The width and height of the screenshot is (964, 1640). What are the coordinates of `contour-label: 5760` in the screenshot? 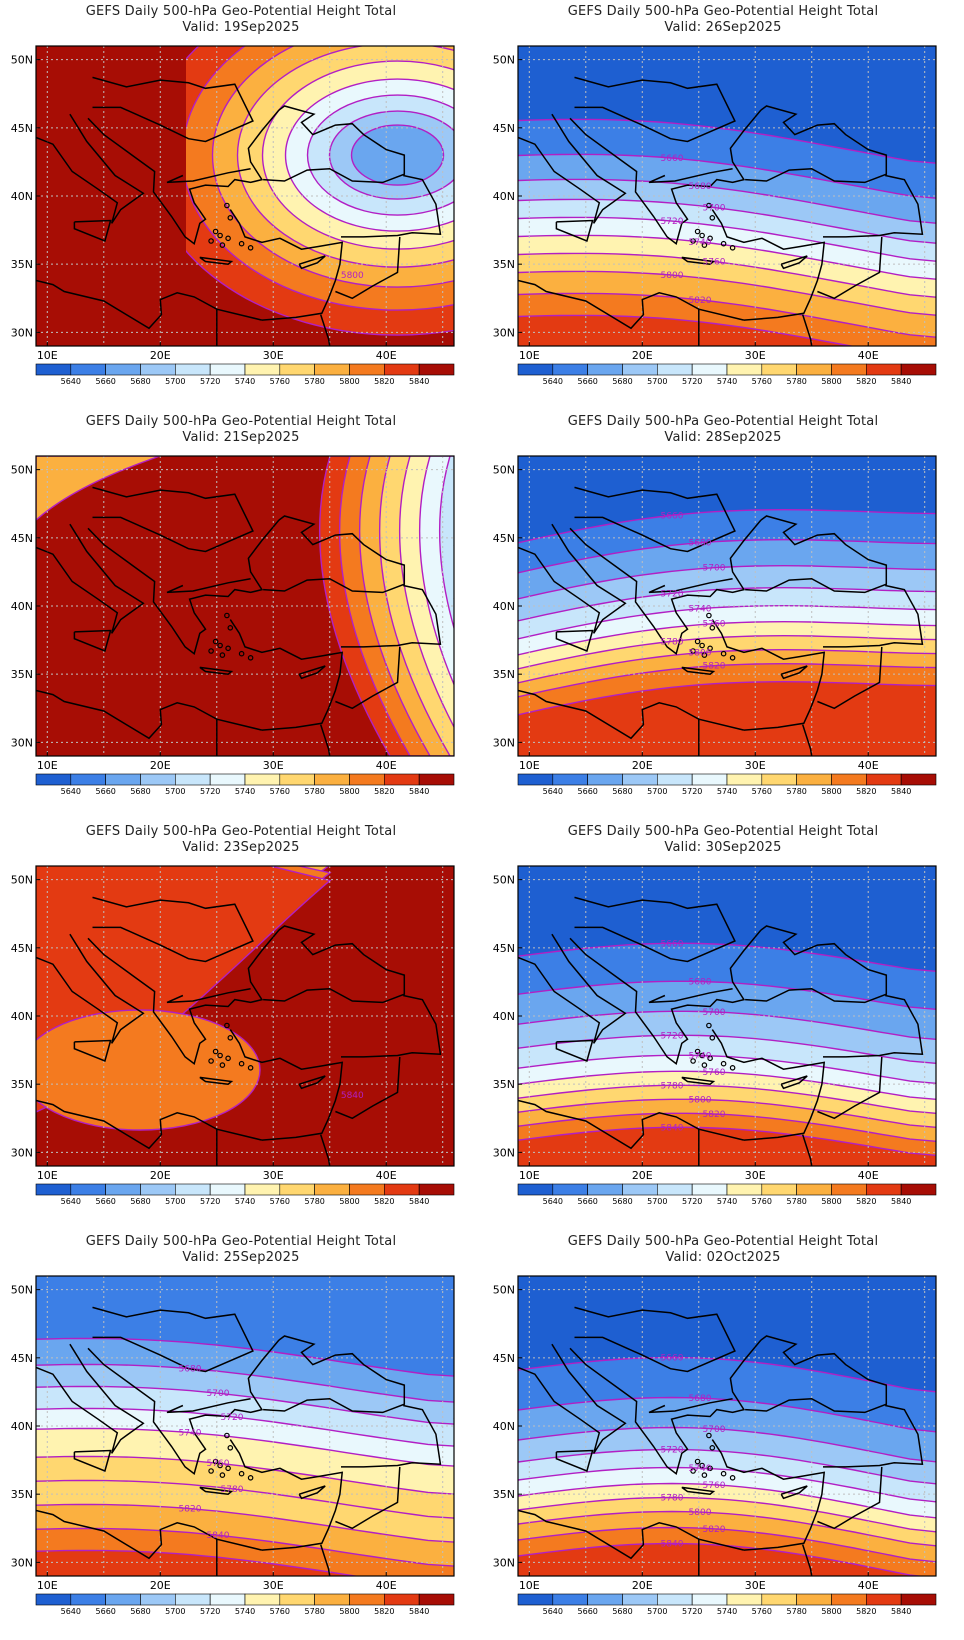 It's located at (218, 1464).